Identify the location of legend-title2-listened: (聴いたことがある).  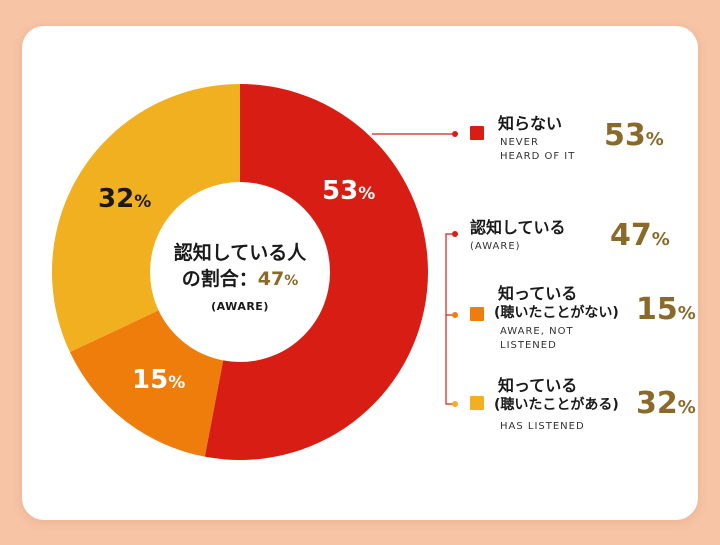
(556, 405).